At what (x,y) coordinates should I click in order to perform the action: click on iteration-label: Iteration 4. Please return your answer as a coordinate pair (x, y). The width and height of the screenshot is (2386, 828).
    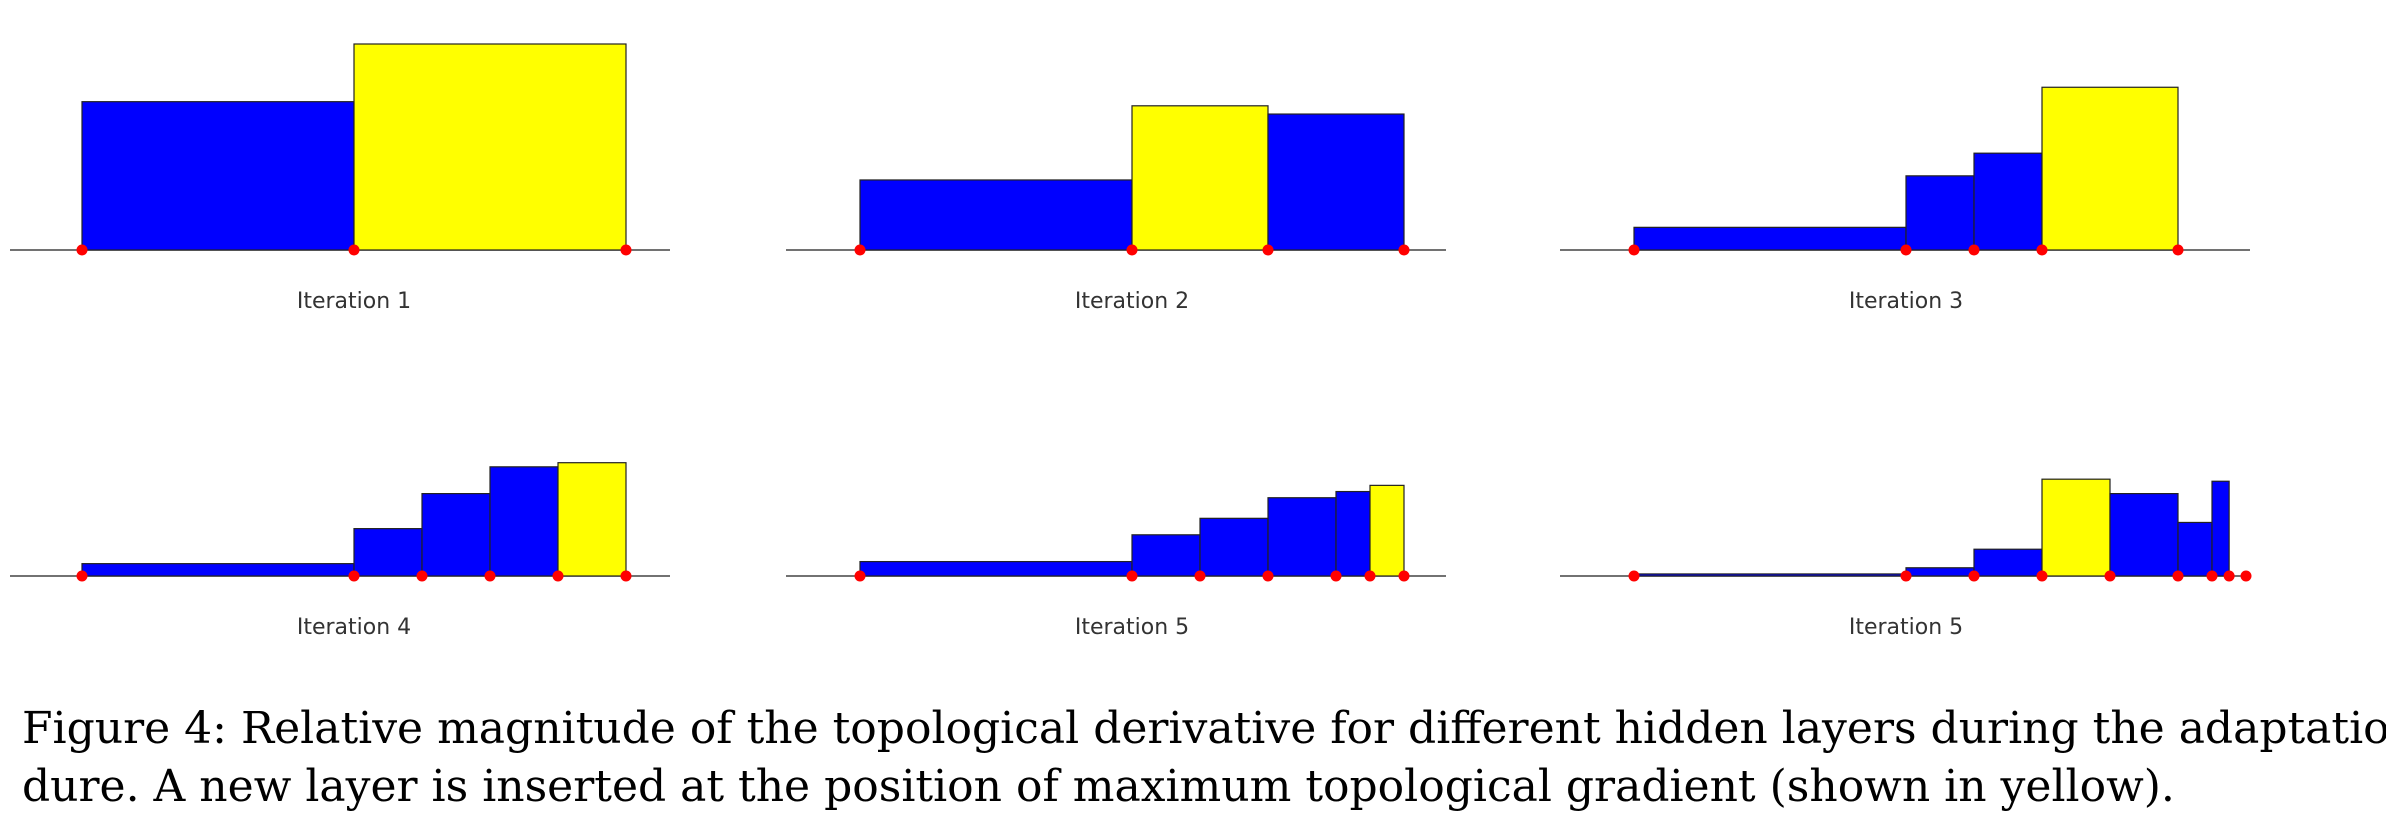
    Looking at the image, I should click on (354, 627).